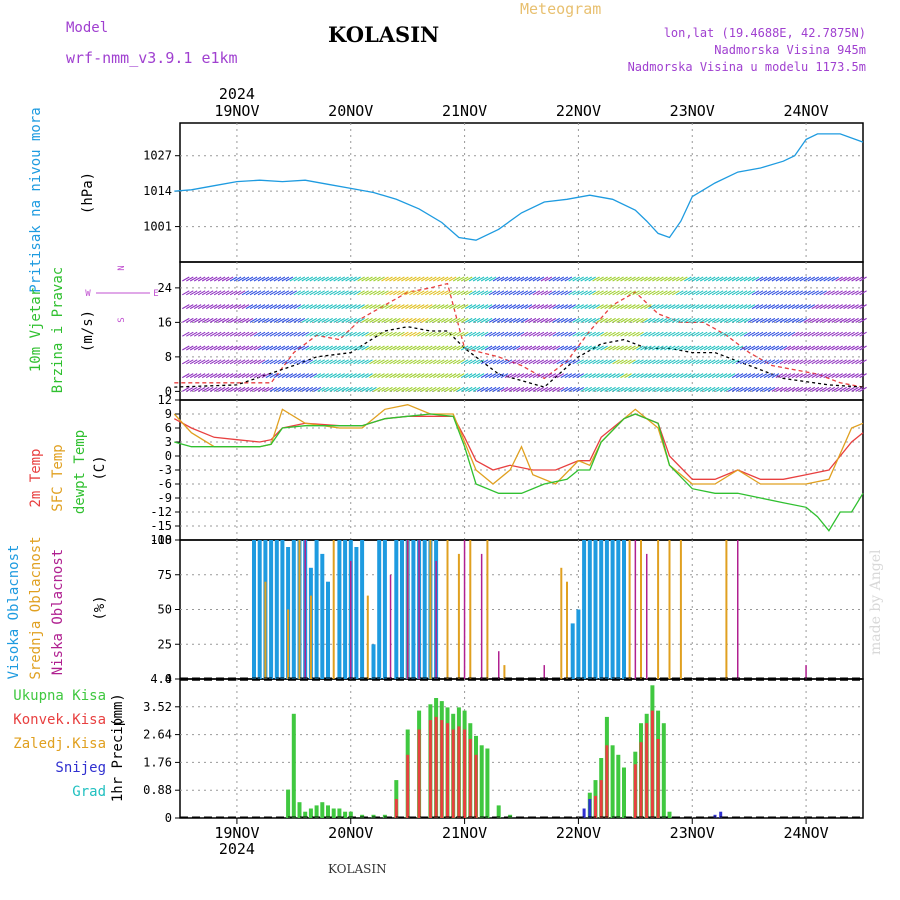 The height and width of the screenshot is (900, 900). Describe the element at coordinates (658, 609) in the screenshot. I see `bar-srednja-oblacnost` at that location.